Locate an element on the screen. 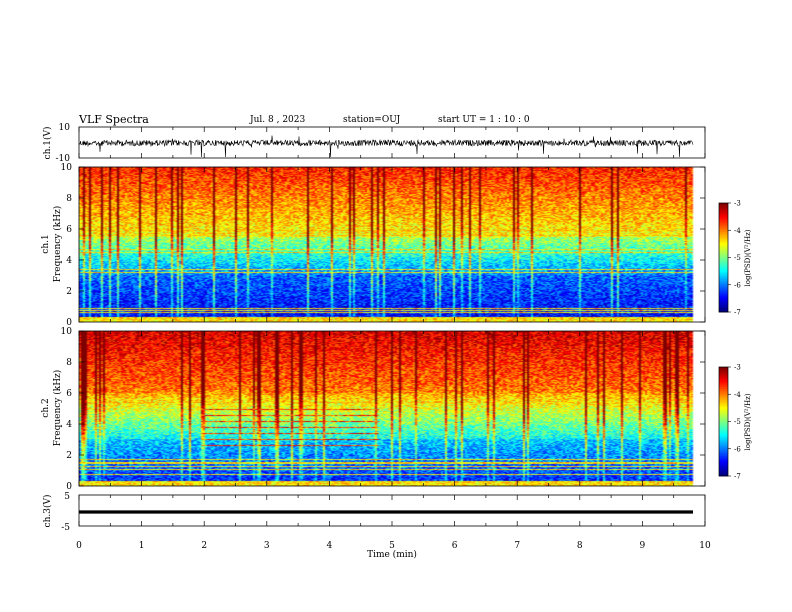 The image size is (792, 612). colorbar-ch2: -3 -4 -5 -6 -7 log(PSD)(V²/Hz) is located at coordinates (735, 422).